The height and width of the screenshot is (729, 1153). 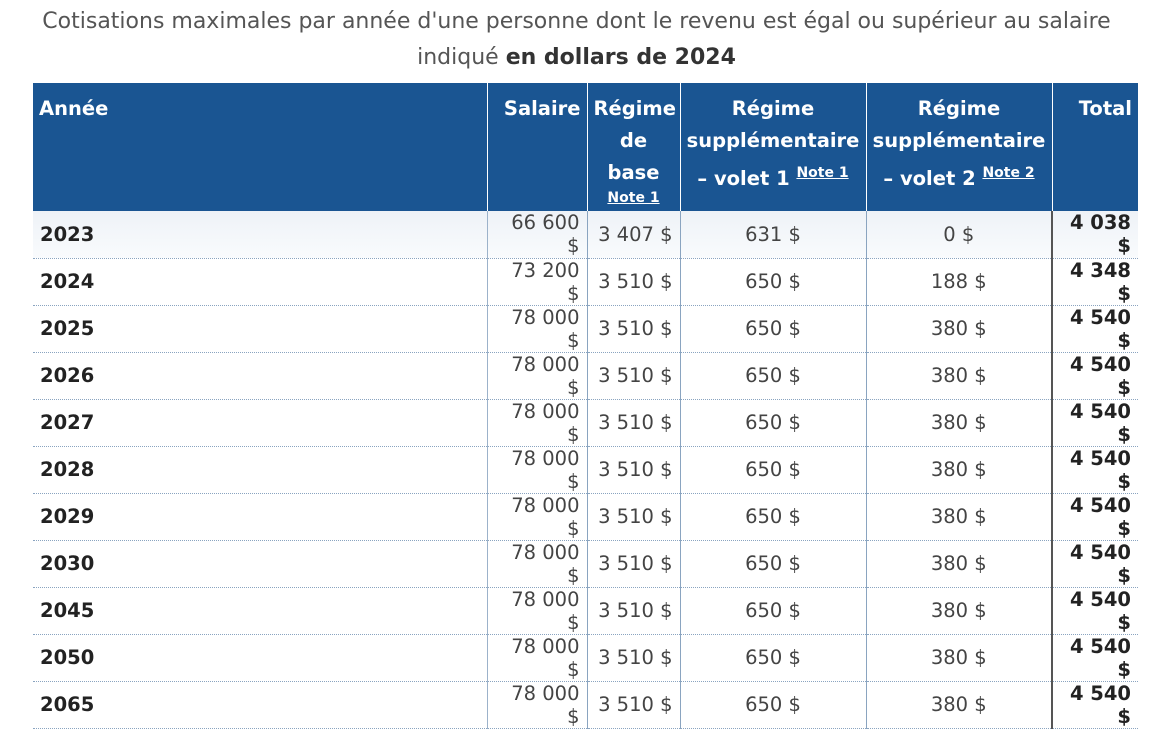 What do you see at coordinates (959, 282) in the screenshot?
I see `cell-v2: 188 $` at bounding box center [959, 282].